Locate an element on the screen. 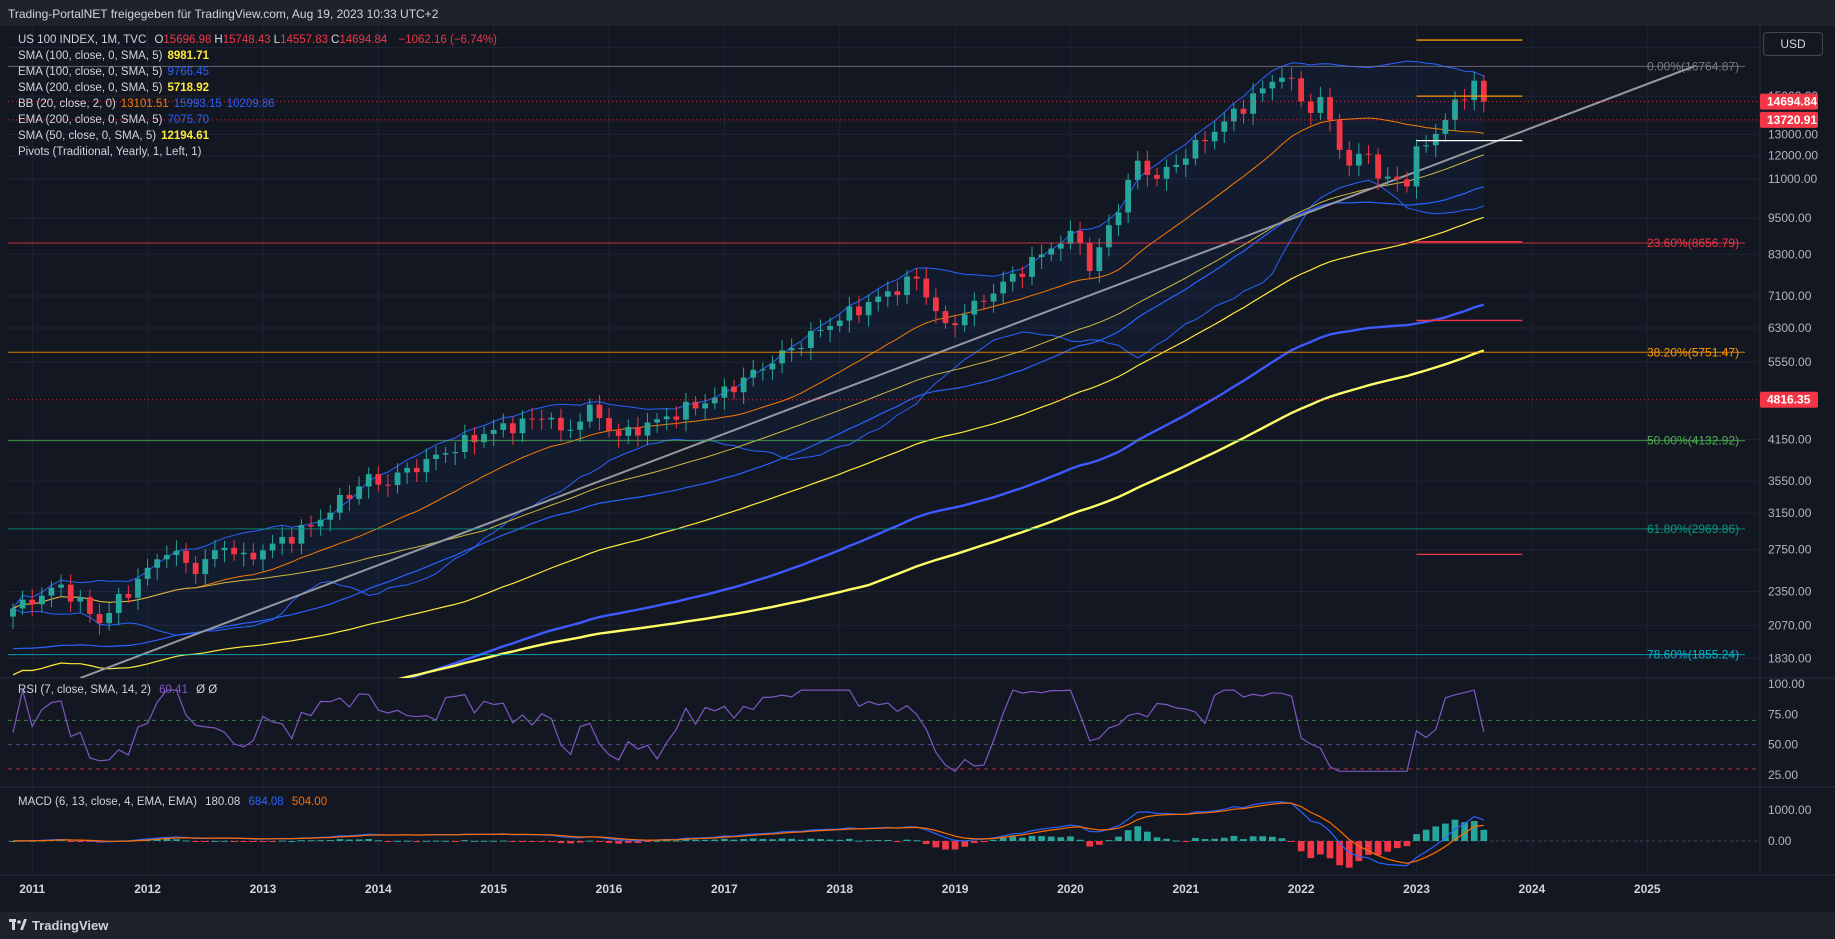 The width and height of the screenshot is (1835, 939). indicator-value: 15993.15 is located at coordinates (197, 104).